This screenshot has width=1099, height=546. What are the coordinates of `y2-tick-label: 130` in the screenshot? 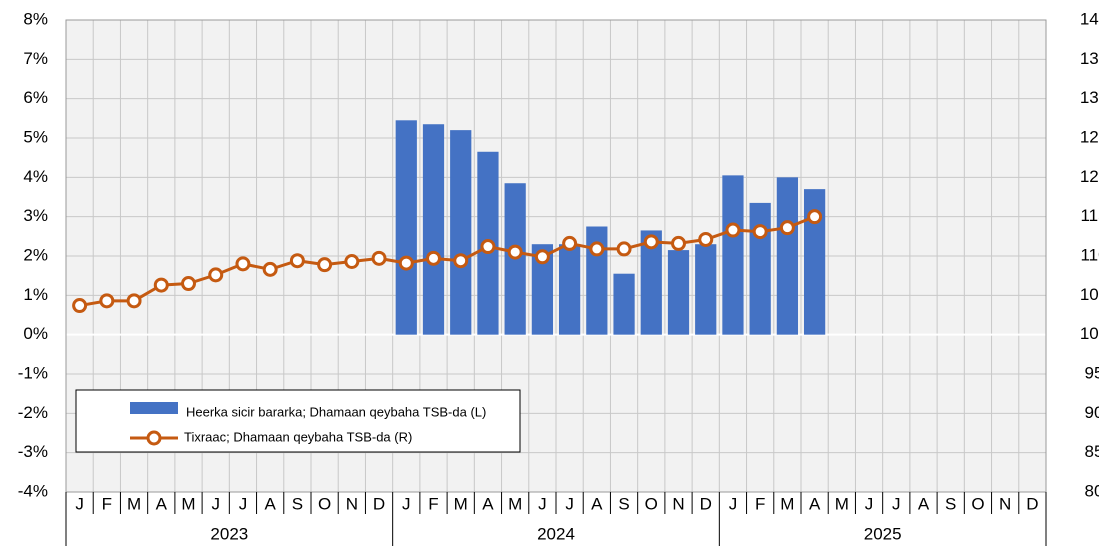 It's located at (1089, 97).